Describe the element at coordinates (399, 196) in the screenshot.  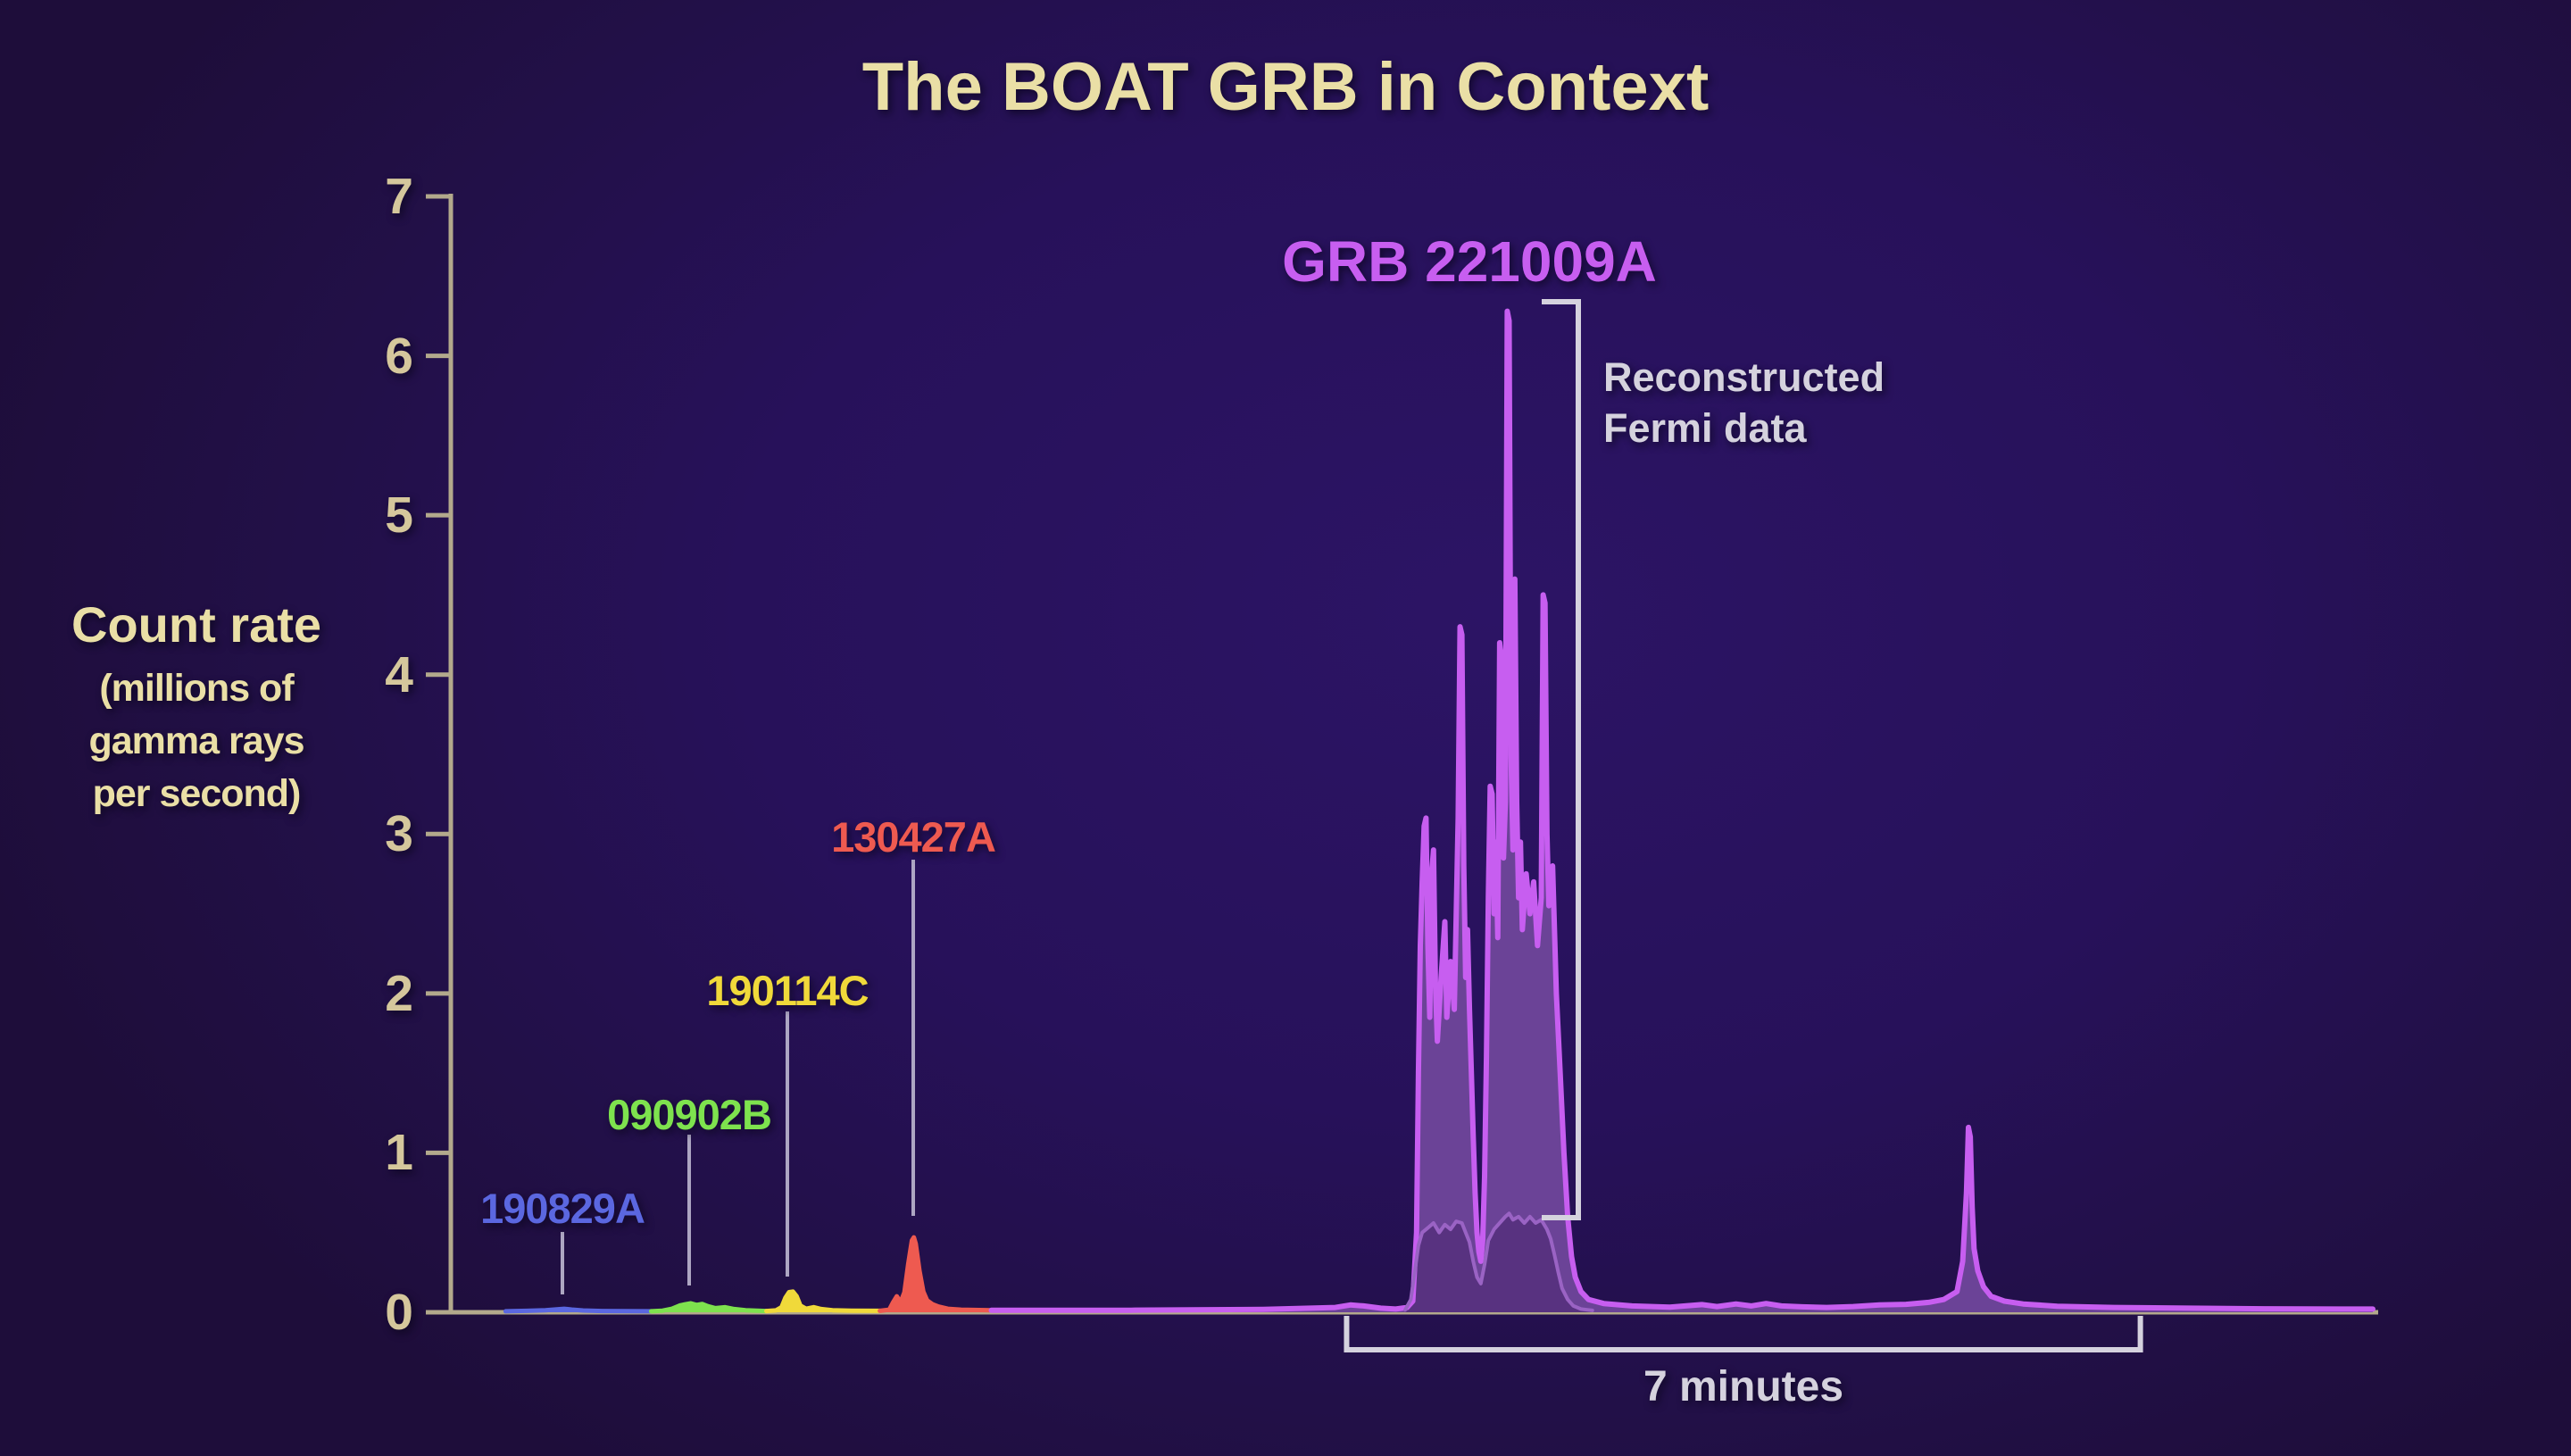
I see `y-axis-tick-label: 7` at that location.